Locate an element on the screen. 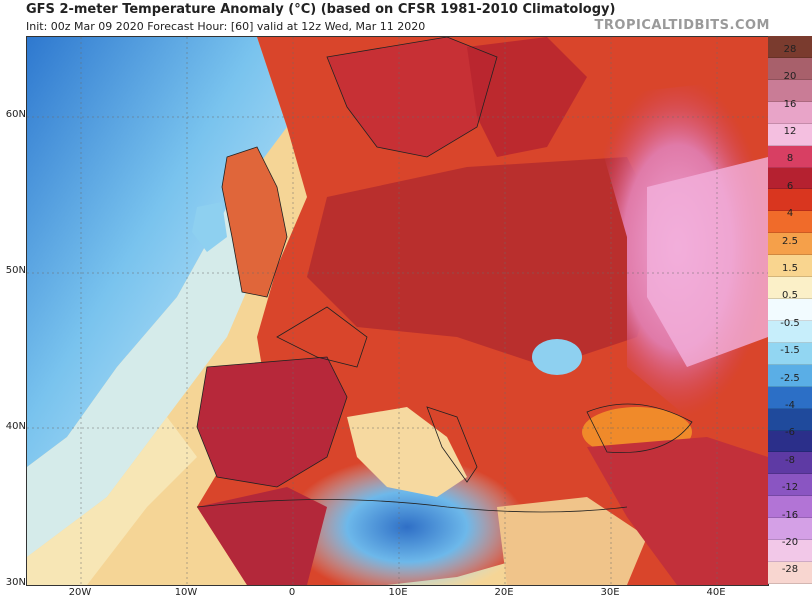  colorbar-label: 12 is located at coordinates (790, 131).